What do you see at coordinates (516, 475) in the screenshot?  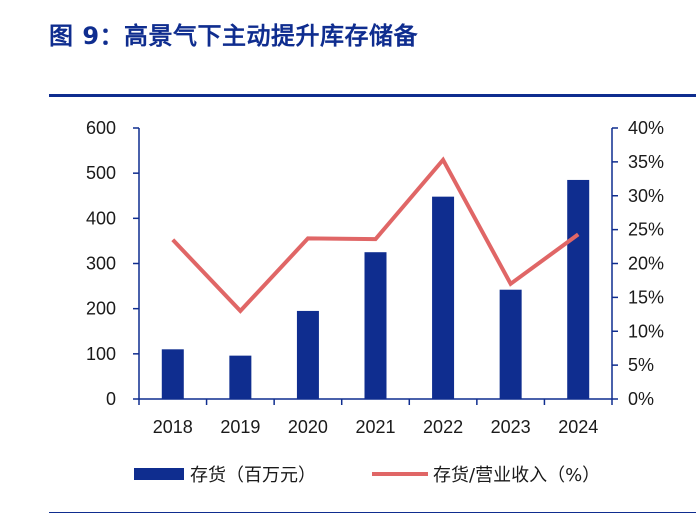 I see `legend-line-label: 存货/营业收入（%）` at bounding box center [516, 475].